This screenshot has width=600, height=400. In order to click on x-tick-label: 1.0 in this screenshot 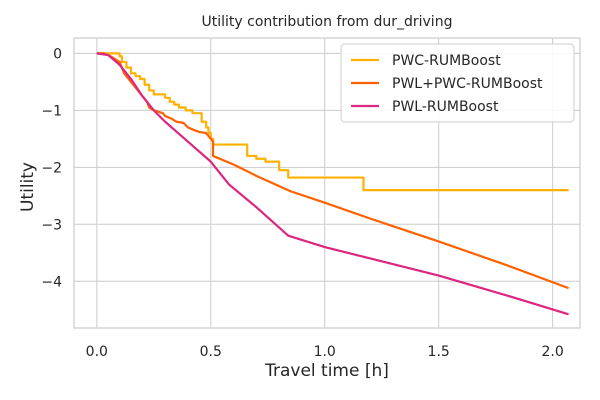, I will do `click(325, 352)`.